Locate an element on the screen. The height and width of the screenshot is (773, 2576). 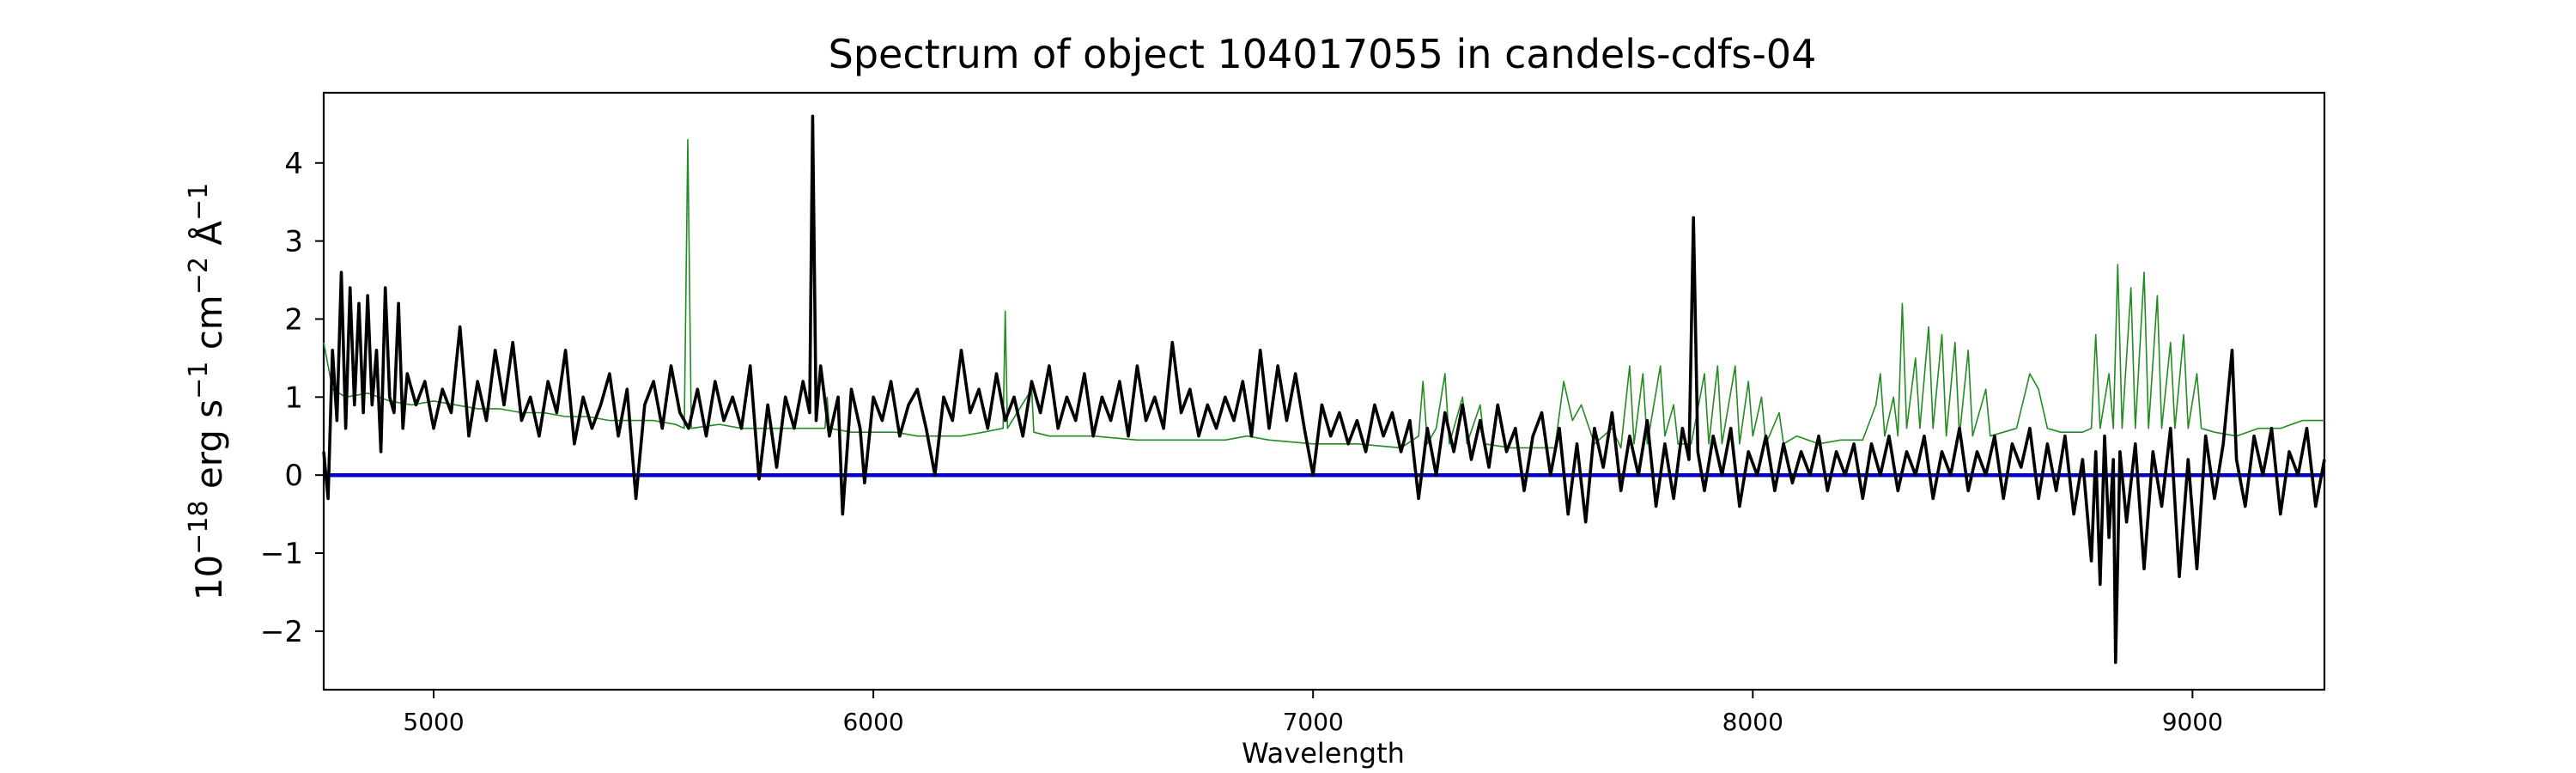
y-tick-label: −2 is located at coordinates (281, 632).